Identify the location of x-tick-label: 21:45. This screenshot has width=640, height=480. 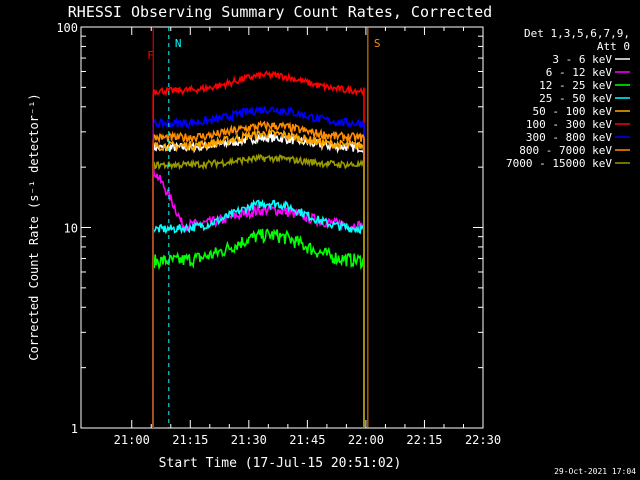
(307, 440).